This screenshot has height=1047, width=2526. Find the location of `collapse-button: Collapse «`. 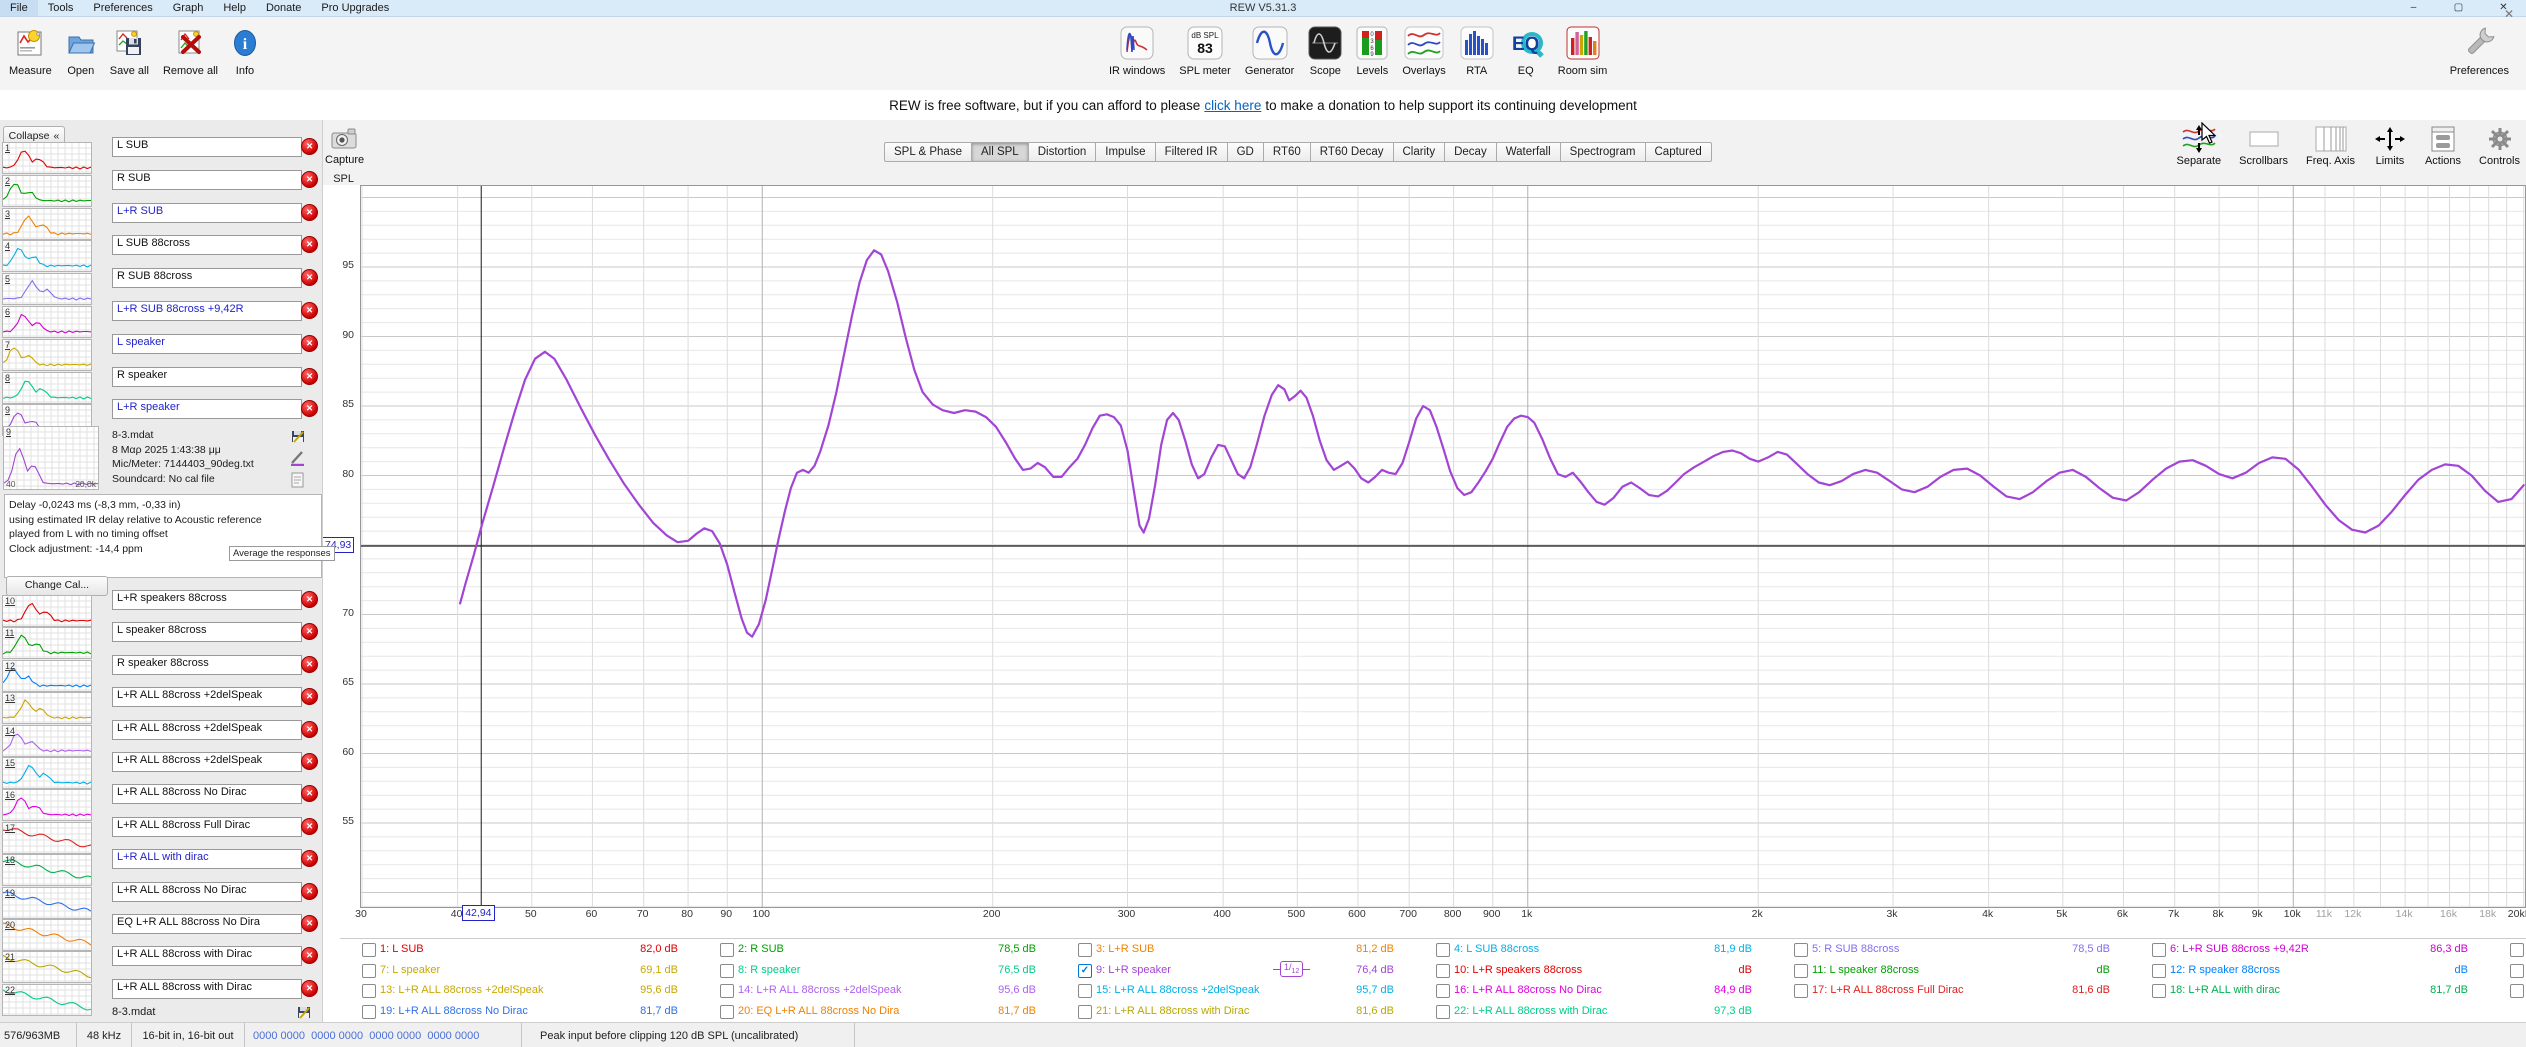

collapse-button: Collapse « is located at coordinates (34, 136).